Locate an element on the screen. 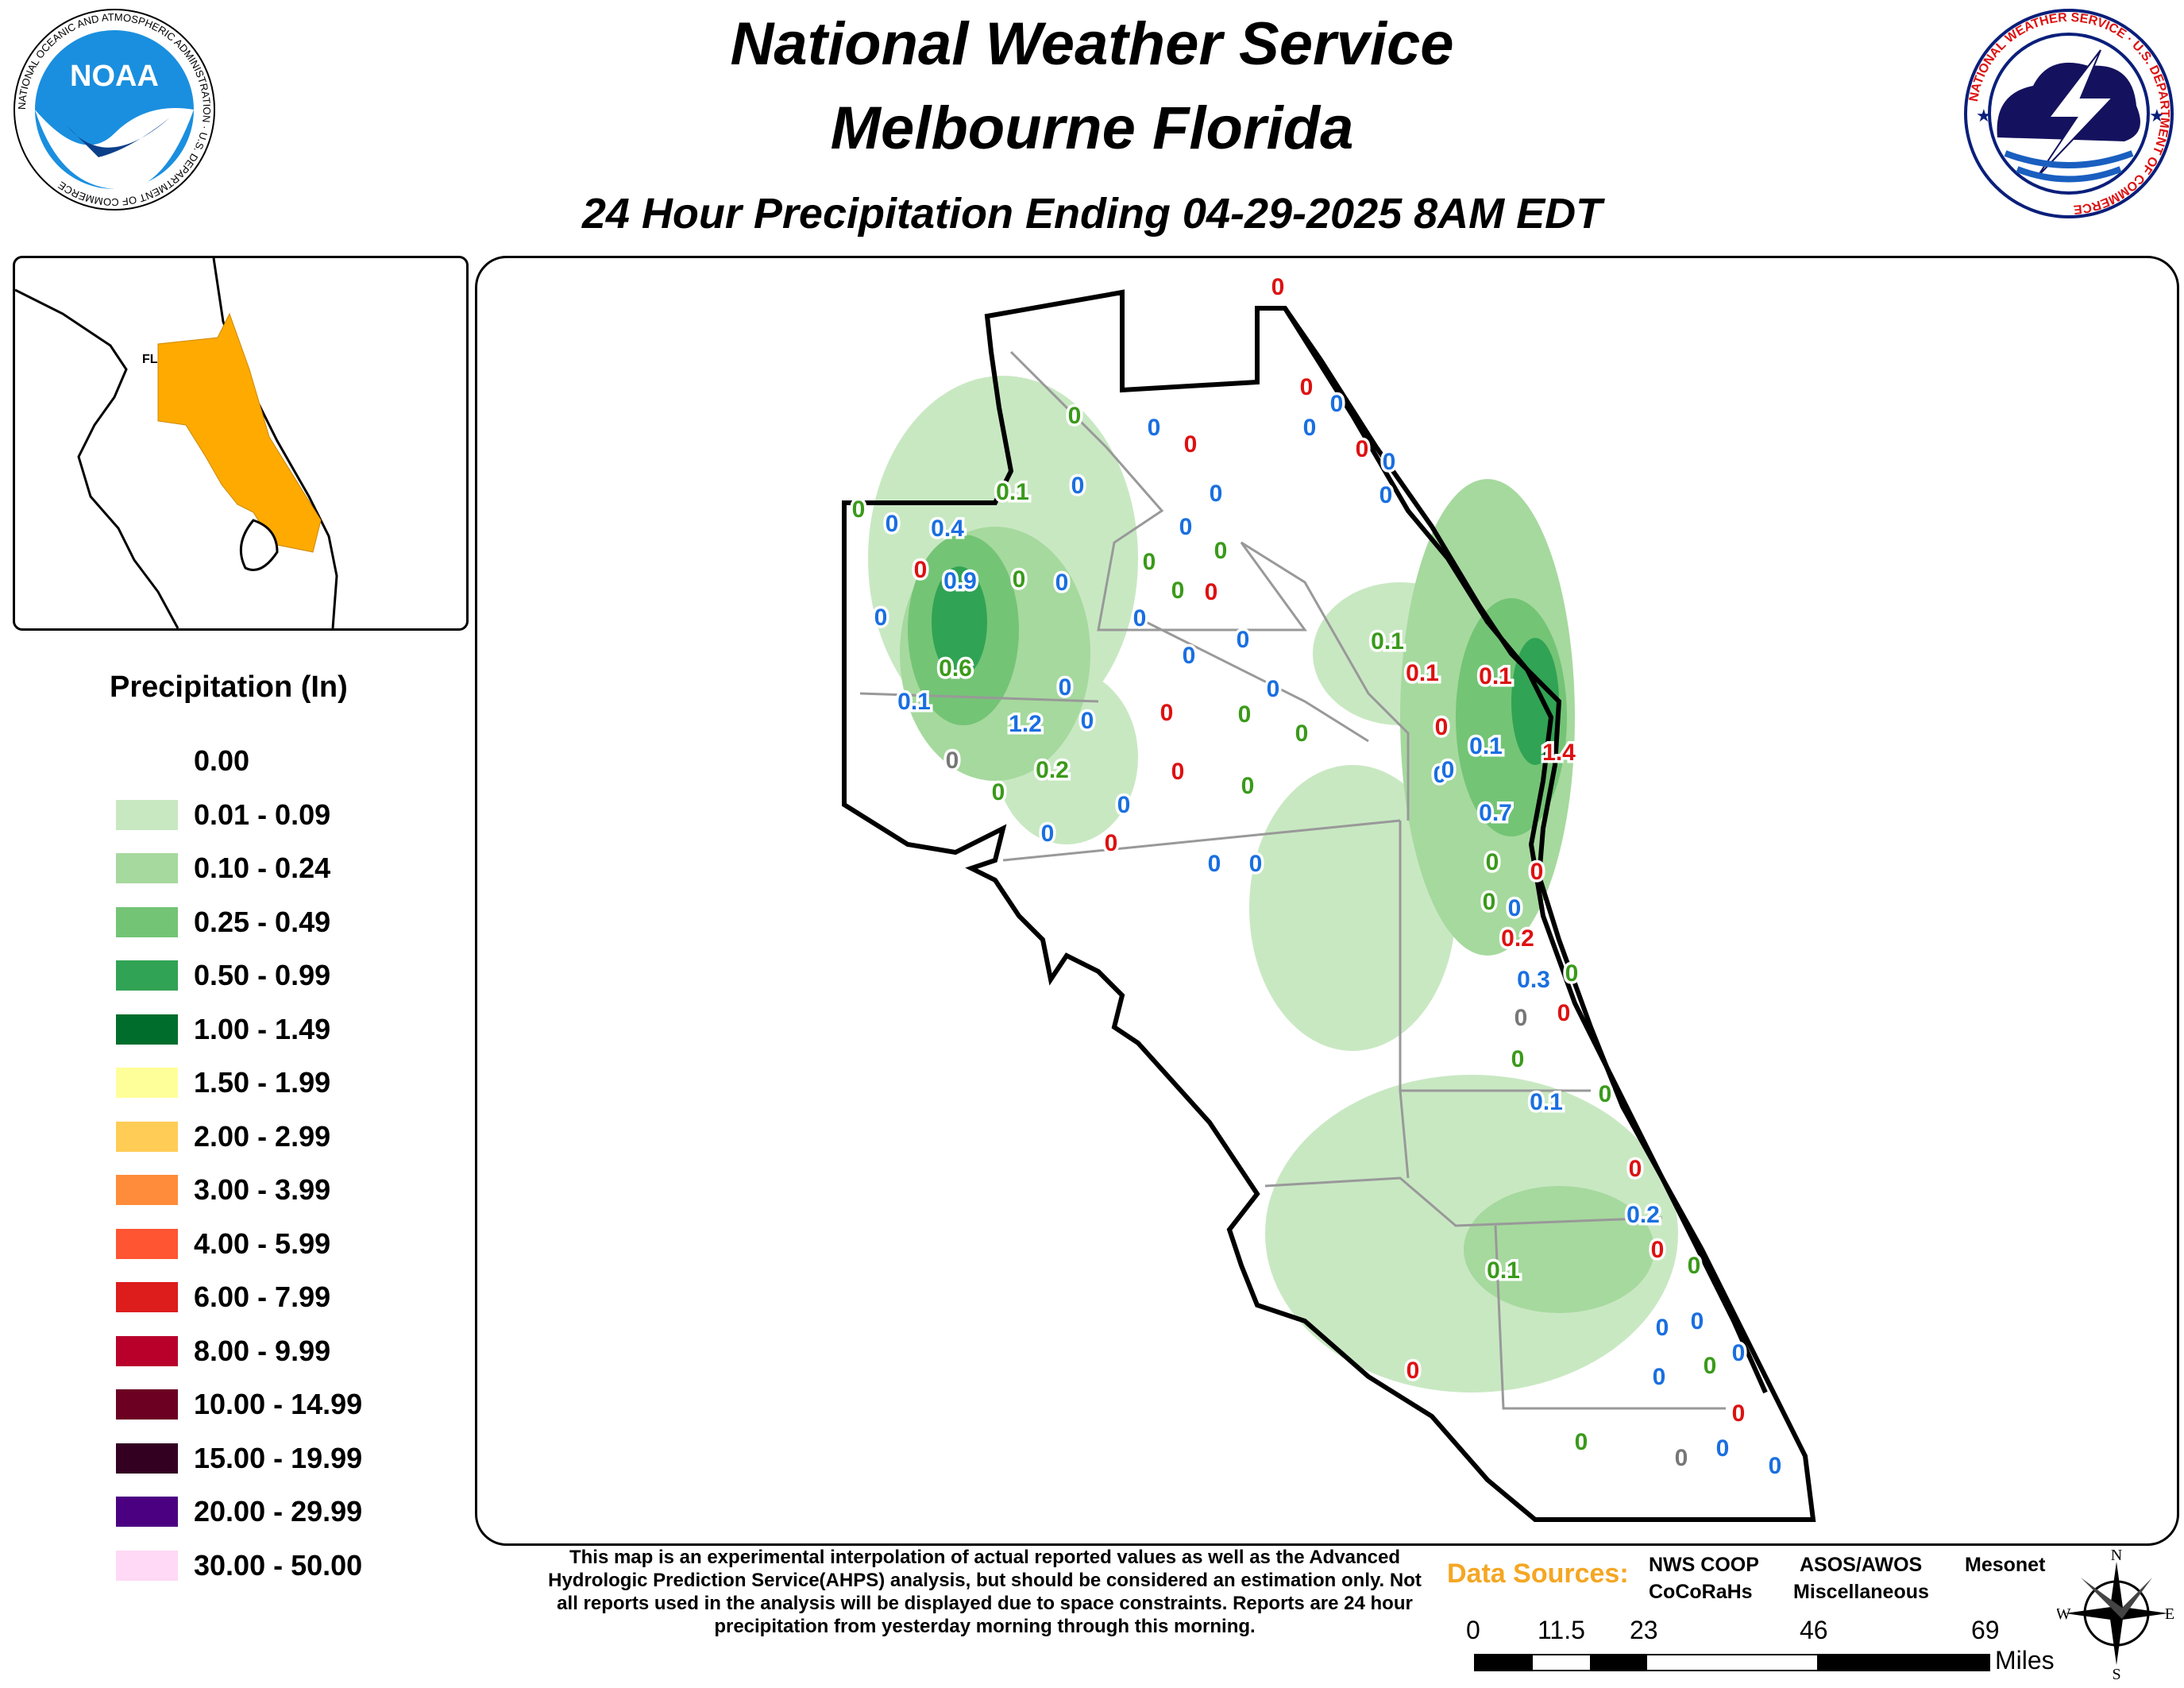 This screenshot has height=1688, width=2184. station-value: 0.2 is located at coordinates (1052, 770).